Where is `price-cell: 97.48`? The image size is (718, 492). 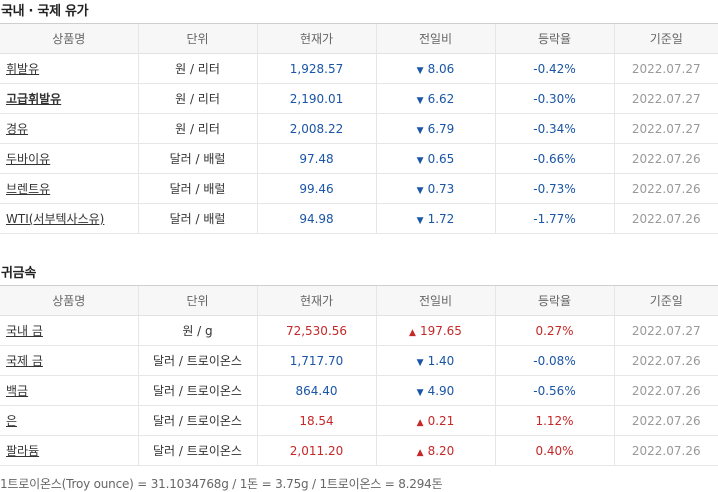
price-cell: 97.48 is located at coordinates (316, 158).